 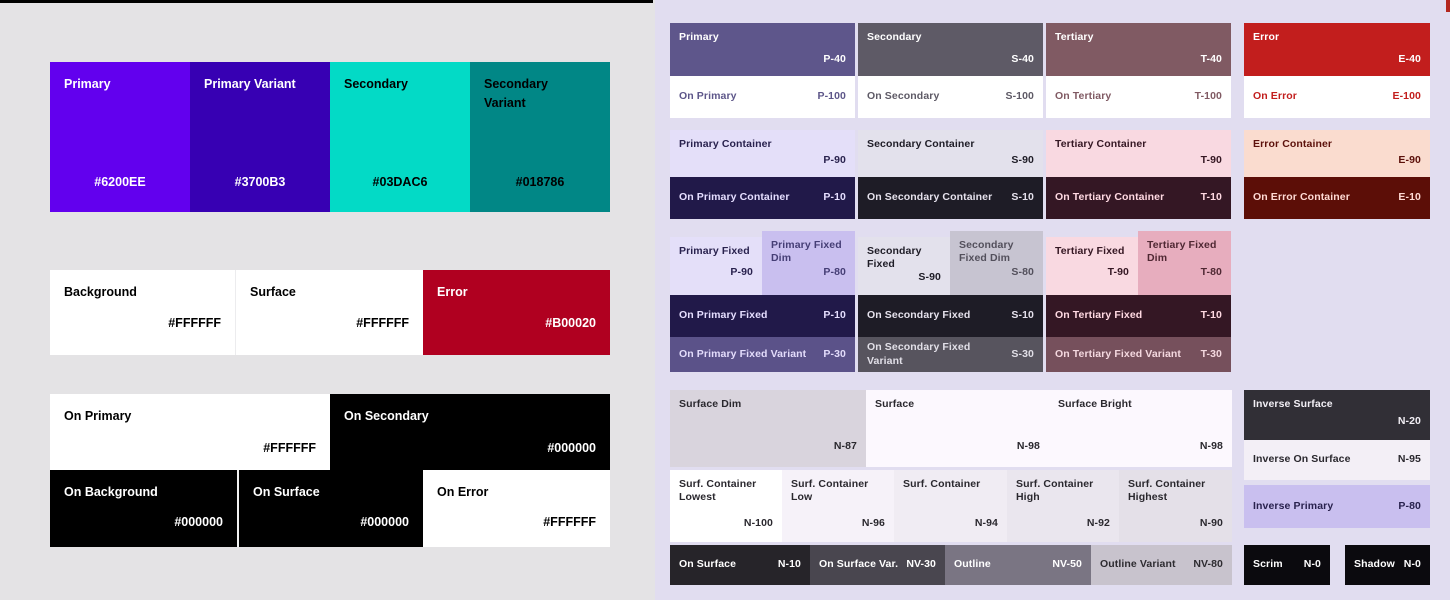 I want to click on swatch-label: Surface Bright, so click(x=1095, y=404).